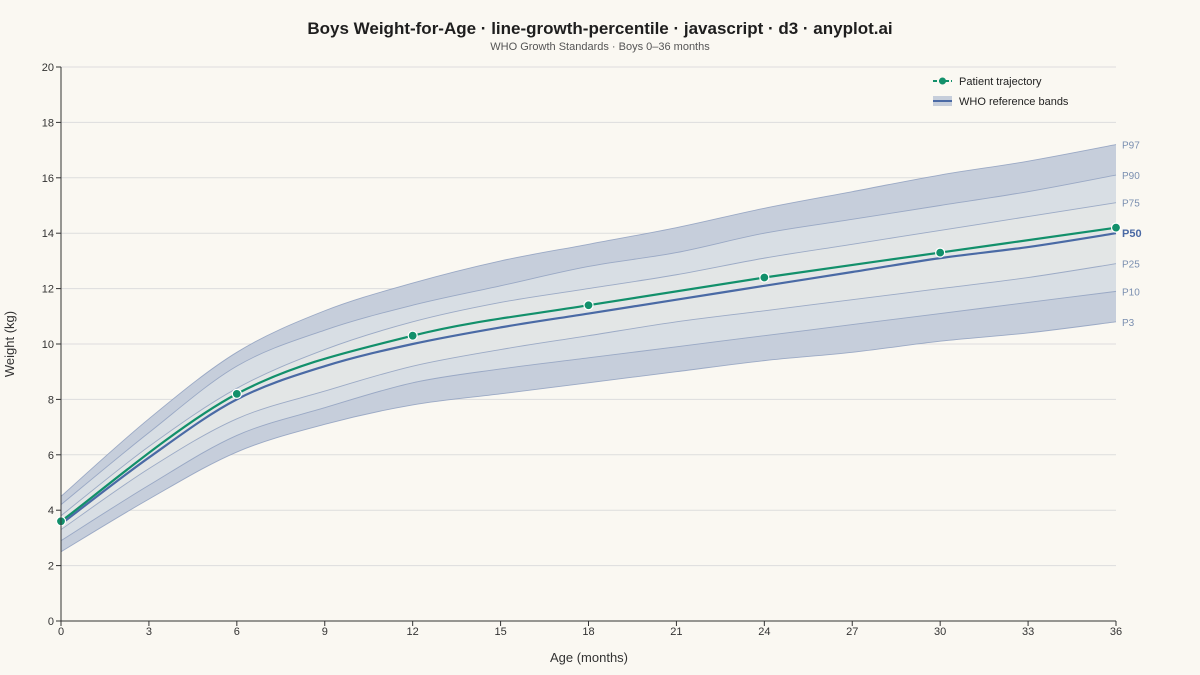  I want to click on percentile-label-p3: P3, so click(1128, 323).